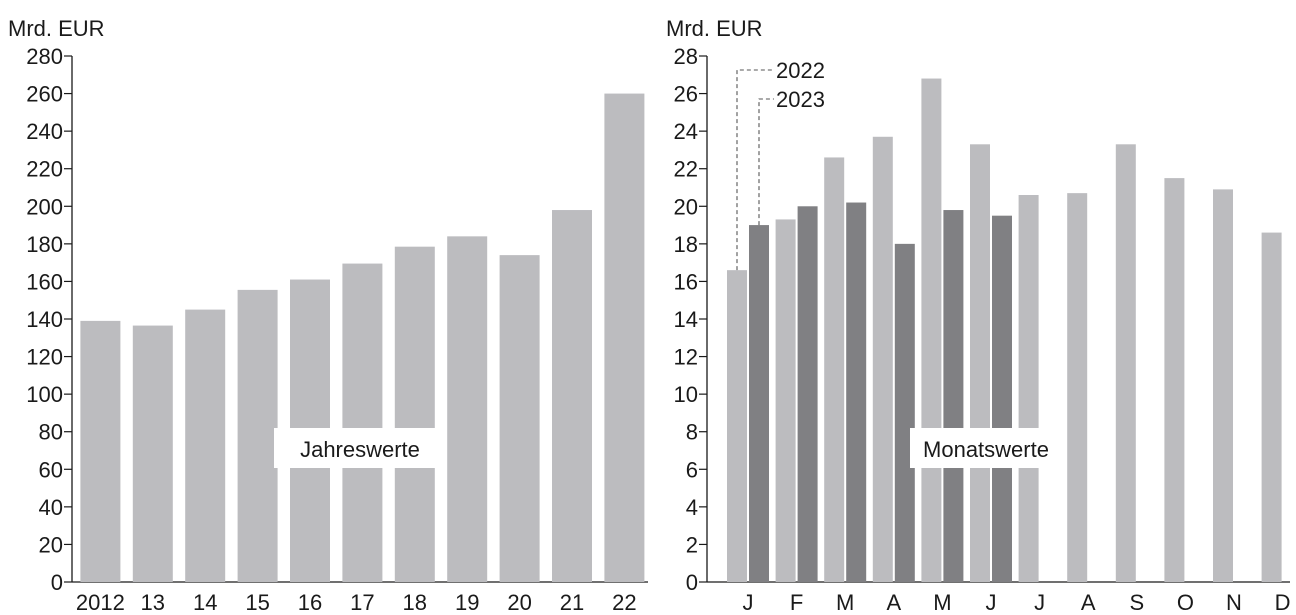 This screenshot has width=1296, height=615. Describe the element at coordinates (44, 357) in the screenshot. I see `left-y-tick-label: 120` at that location.